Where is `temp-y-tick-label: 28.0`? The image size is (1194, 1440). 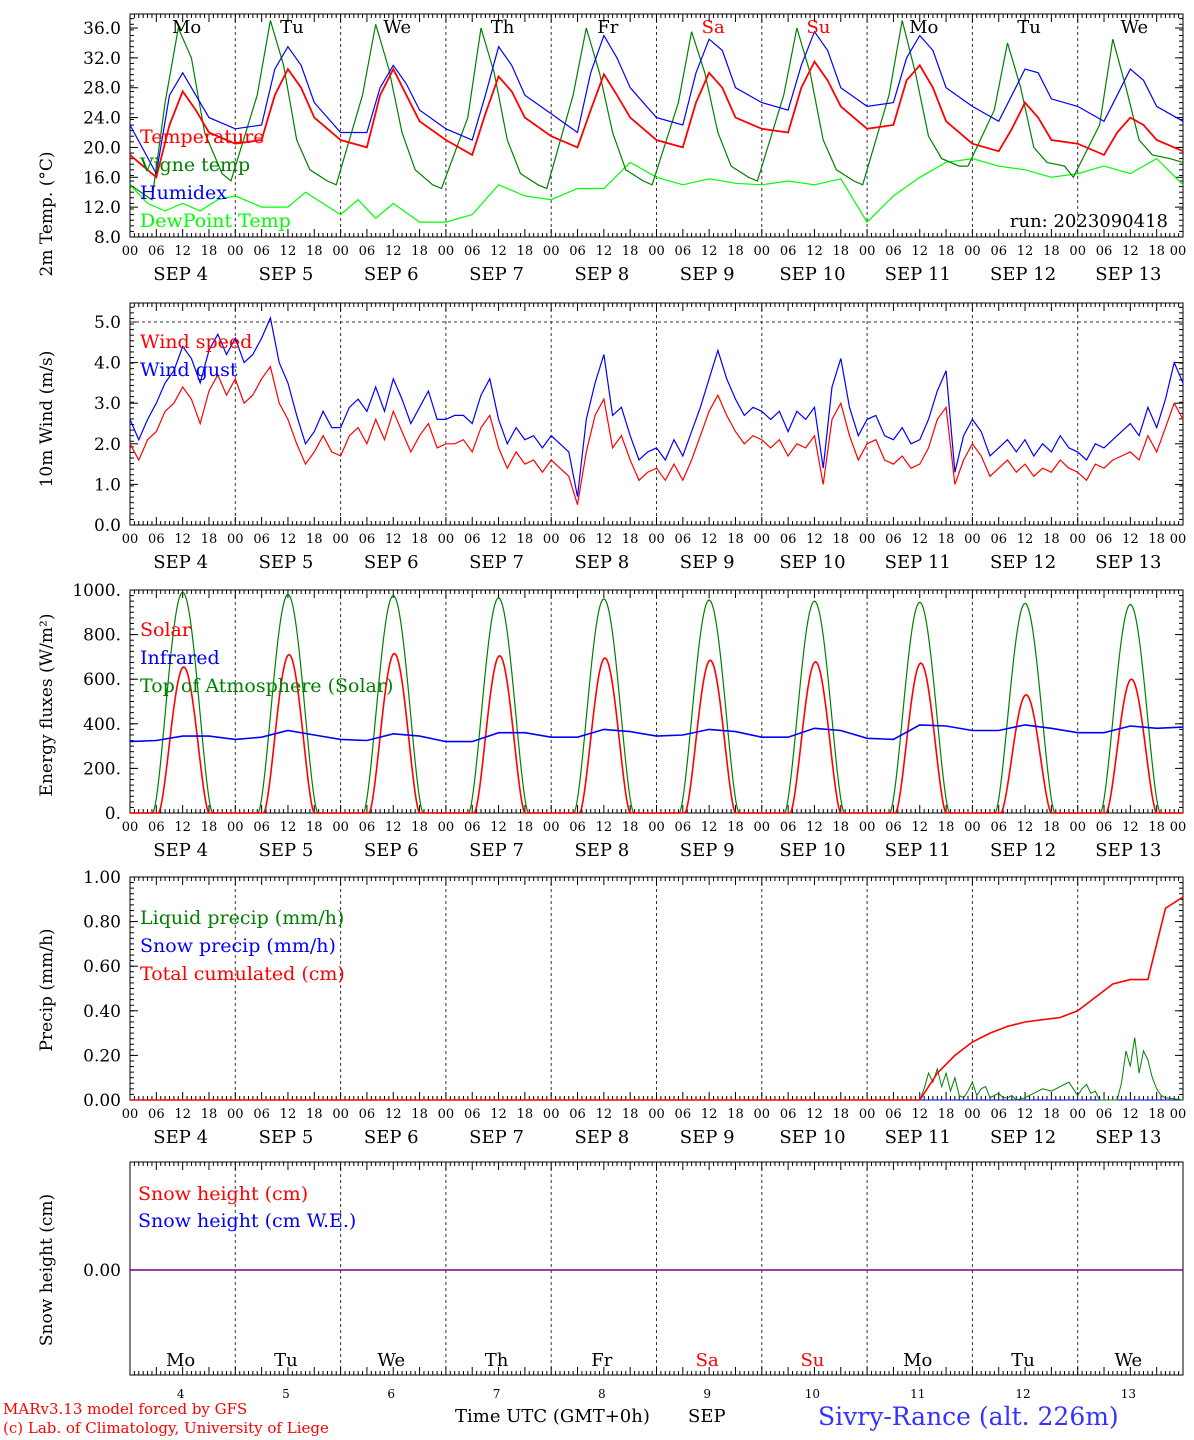 temp-y-tick-label: 28.0 is located at coordinates (102, 89).